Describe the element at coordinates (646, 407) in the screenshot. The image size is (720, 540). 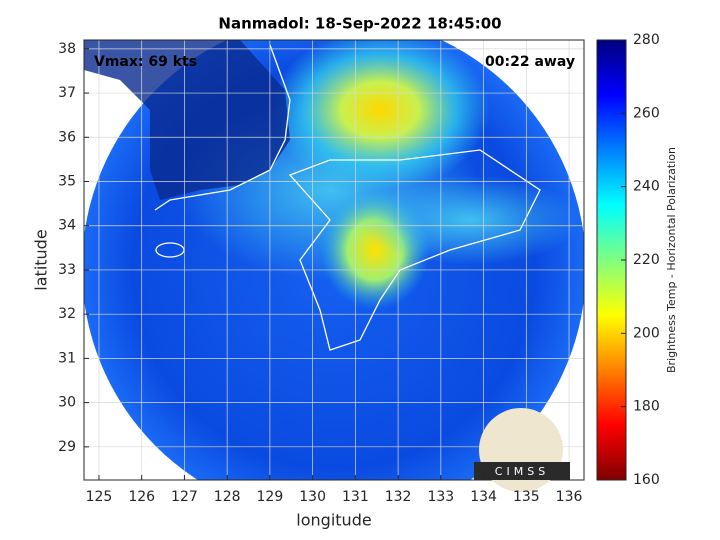
I see `colorbar-tick-label: 180` at that location.